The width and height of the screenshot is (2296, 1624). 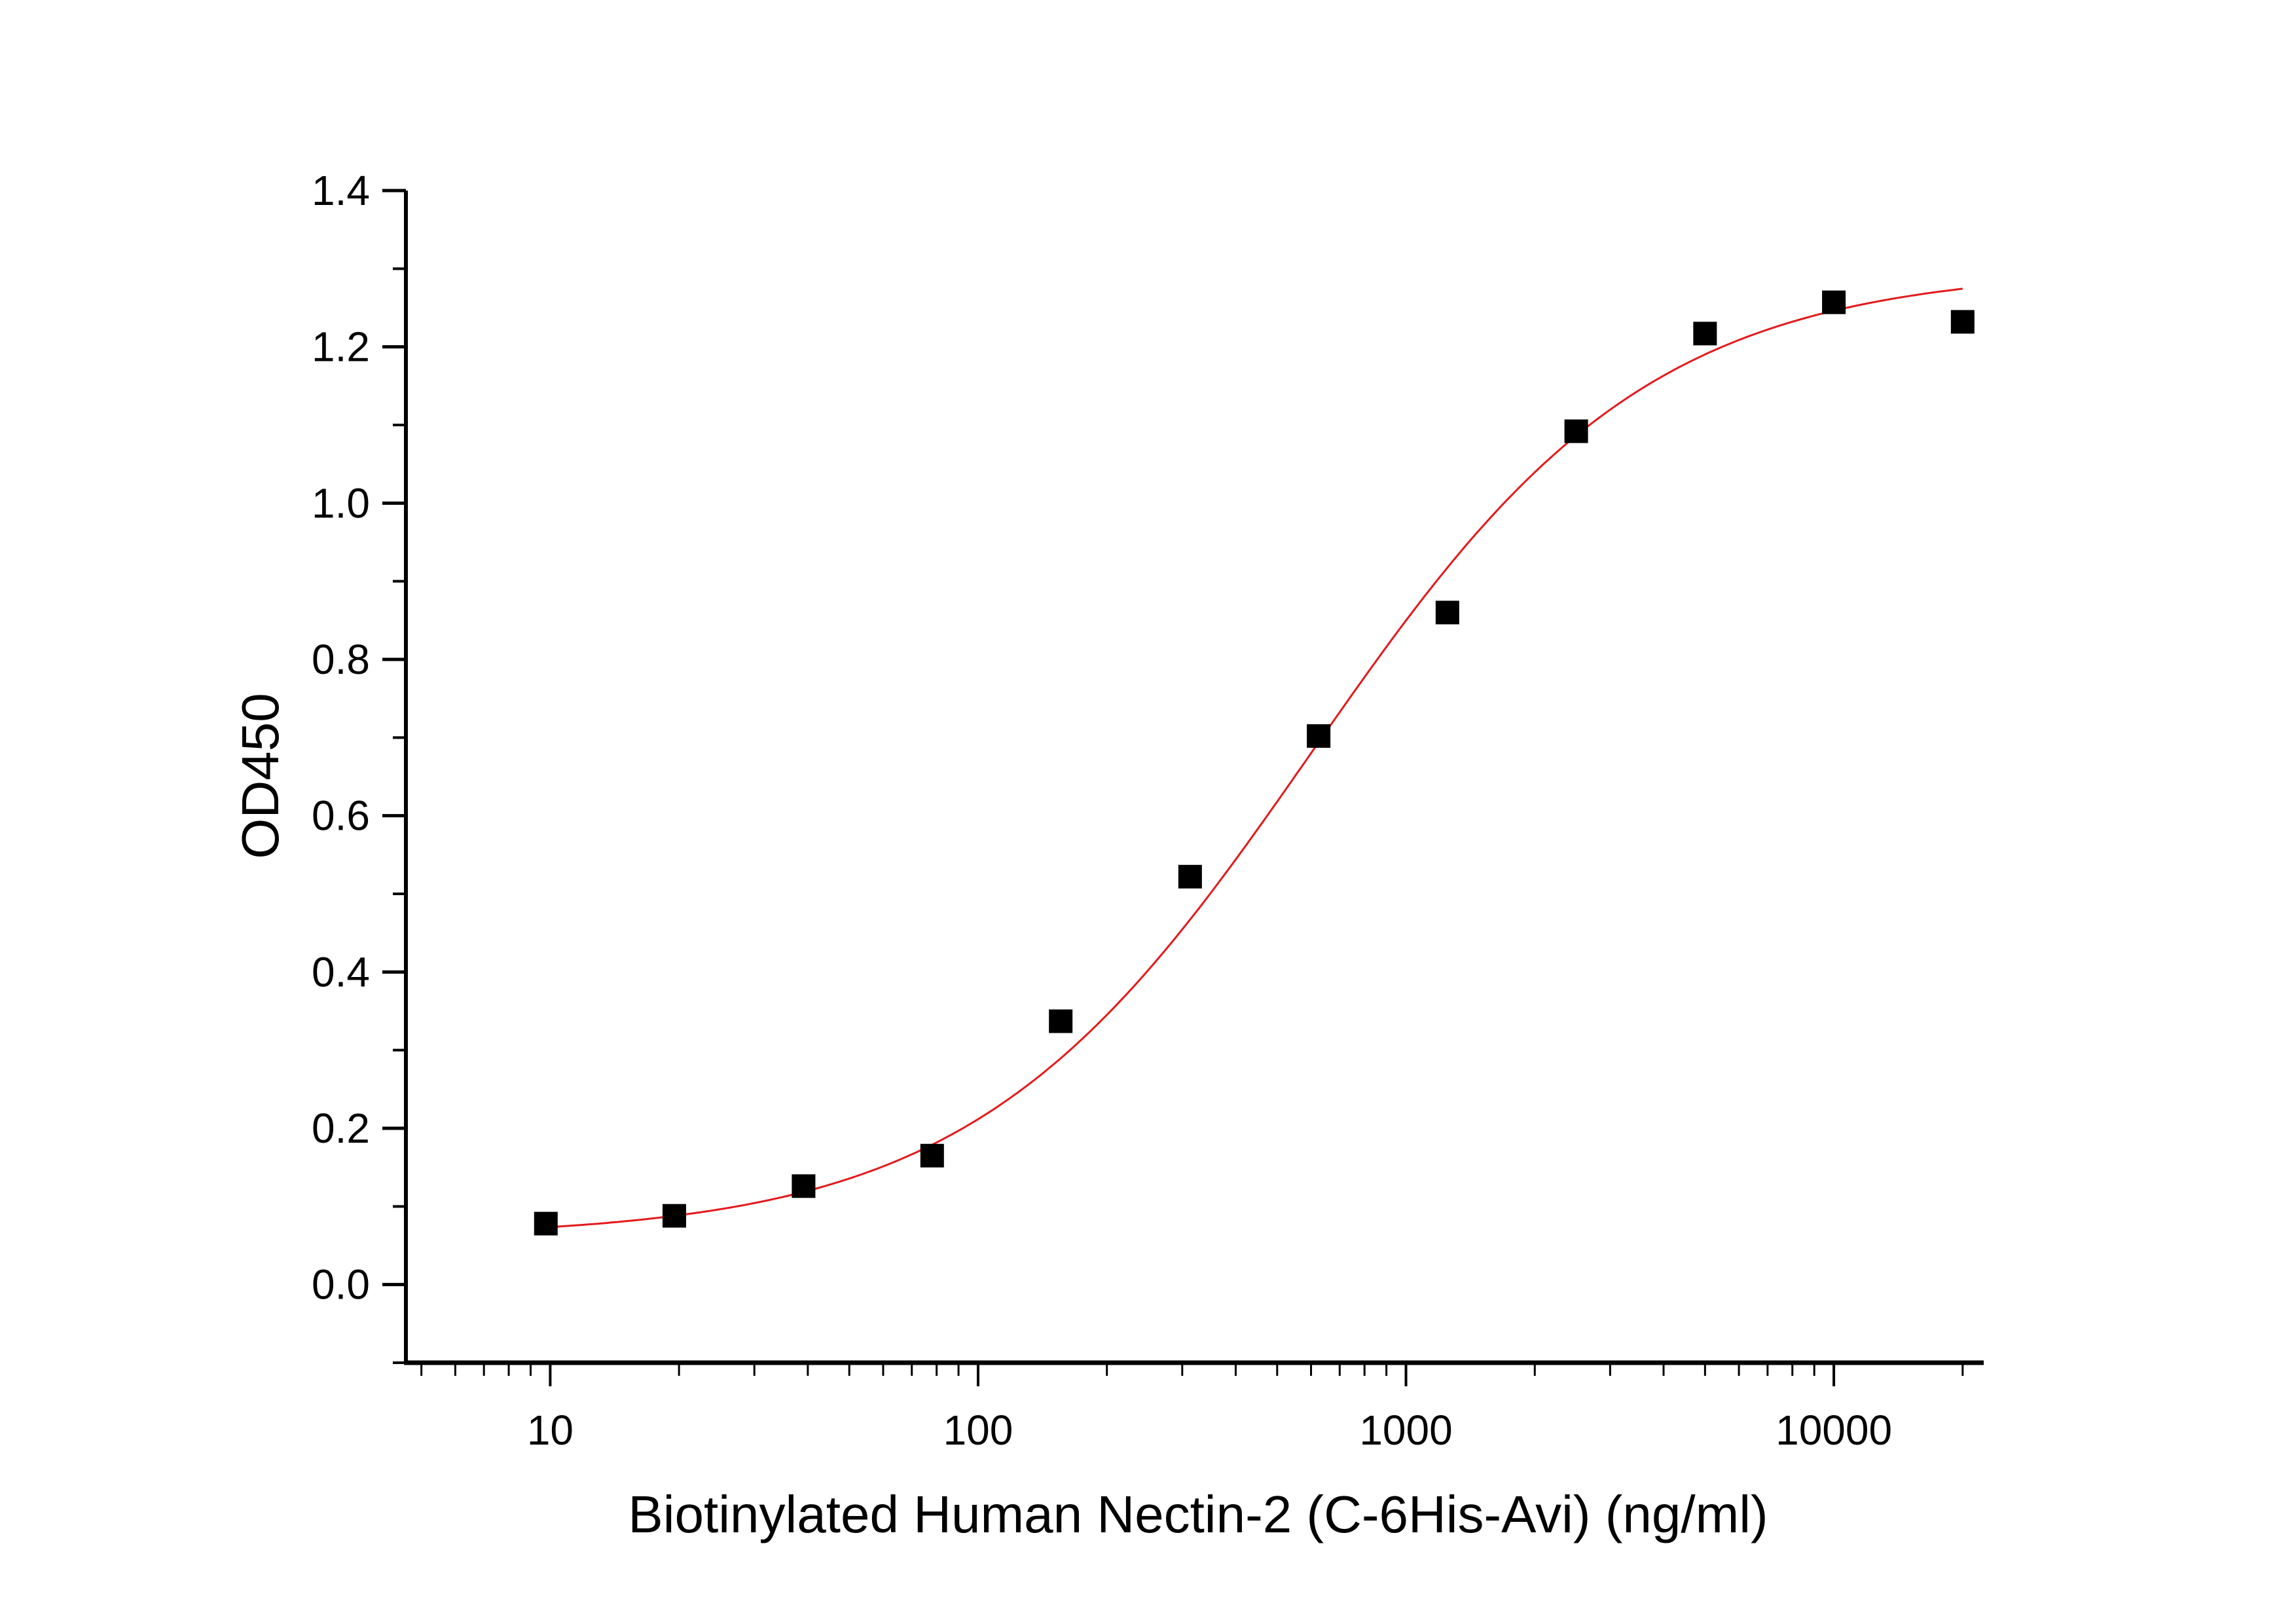 I want to click on y-tick-label: 1.4, so click(x=341, y=190).